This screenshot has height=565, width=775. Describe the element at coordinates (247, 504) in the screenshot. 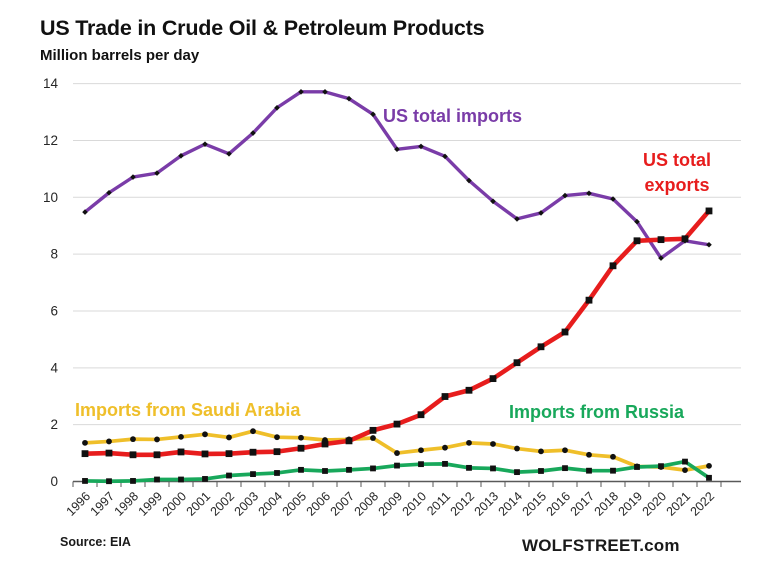

I see `x-tick-label: 2003` at that location.